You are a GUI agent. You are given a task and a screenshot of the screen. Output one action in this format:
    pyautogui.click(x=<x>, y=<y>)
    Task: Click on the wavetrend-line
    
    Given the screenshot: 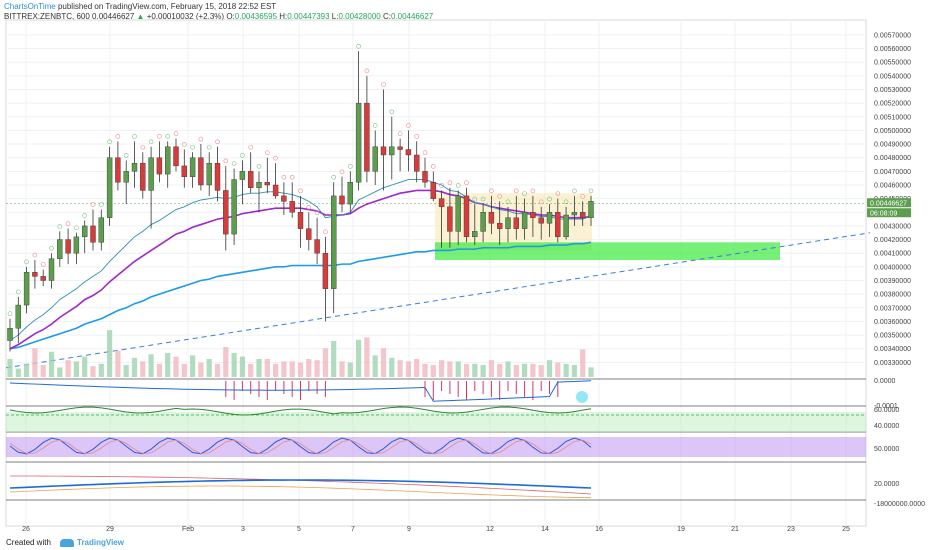 What is the action you would take?
    pyautogui.click(x=300, y=411)
    